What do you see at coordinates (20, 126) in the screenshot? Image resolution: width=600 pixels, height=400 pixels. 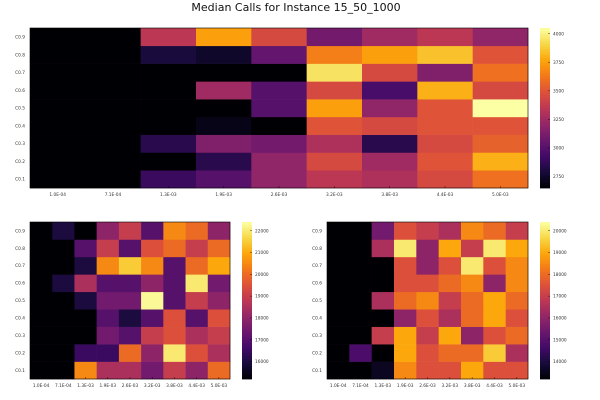 I see `y-tick-label: C0.4` at bounding box center [20, 126].